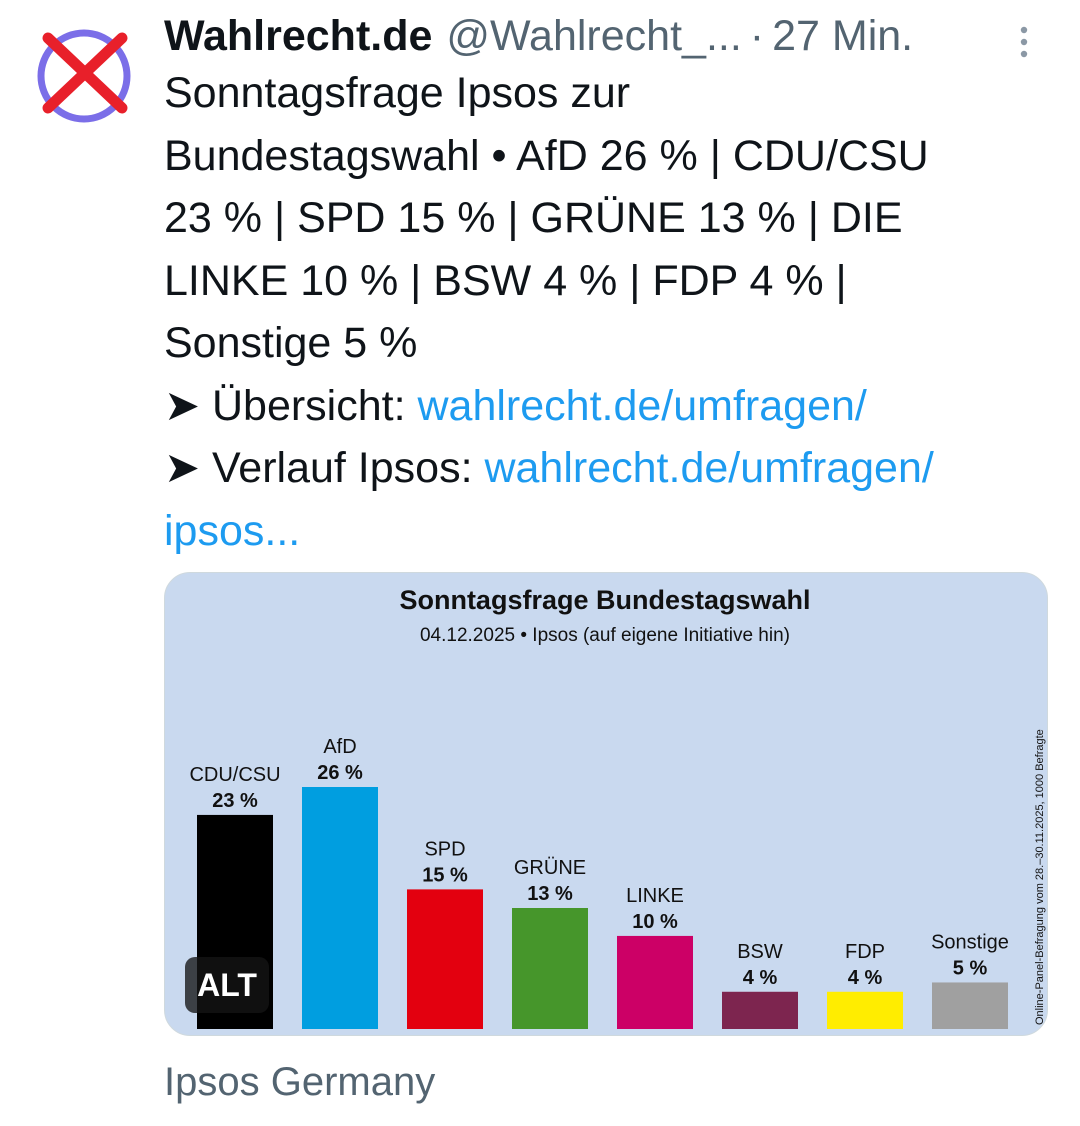 The image size is (1080, 1126). Describe the element at coordinates (970, 1005) in the screenshot. I see `bar-sonstige` at that location.